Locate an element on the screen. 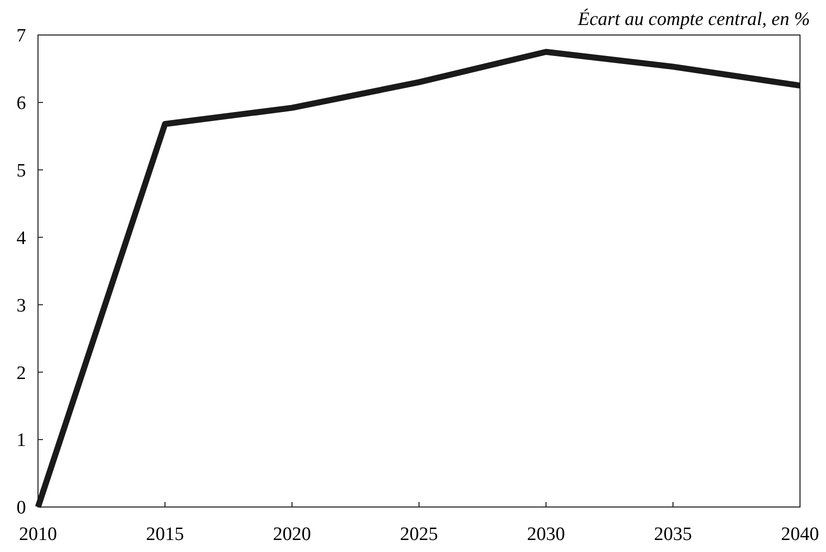 The height and width of the screenshot is (552, 826). x-tick-label: 2025 is located at coordinates (419, 534).